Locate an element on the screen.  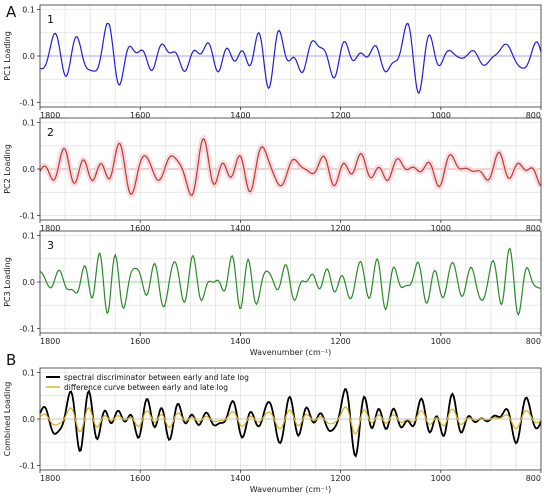
y-axis-label: PC3 Loading is located at coordinates (7, 282).